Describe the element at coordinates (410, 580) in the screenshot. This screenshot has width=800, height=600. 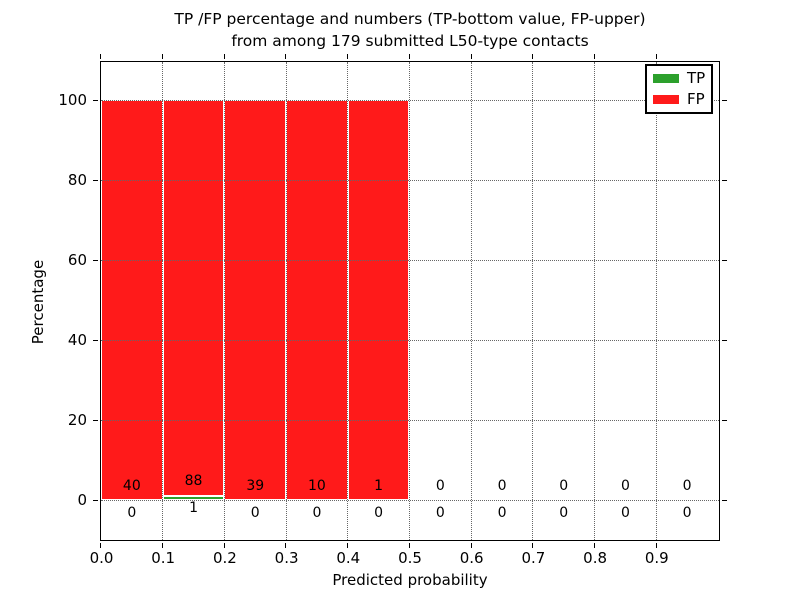
I see `x-axis-label: Predicted probability` at that location.